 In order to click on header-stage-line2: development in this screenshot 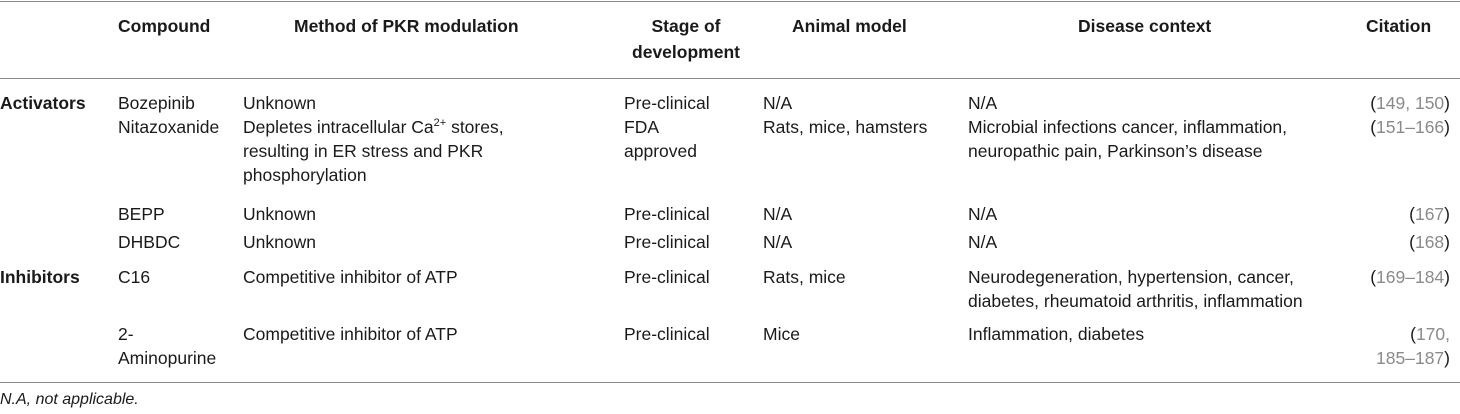, I will do `click(686, 52)`.